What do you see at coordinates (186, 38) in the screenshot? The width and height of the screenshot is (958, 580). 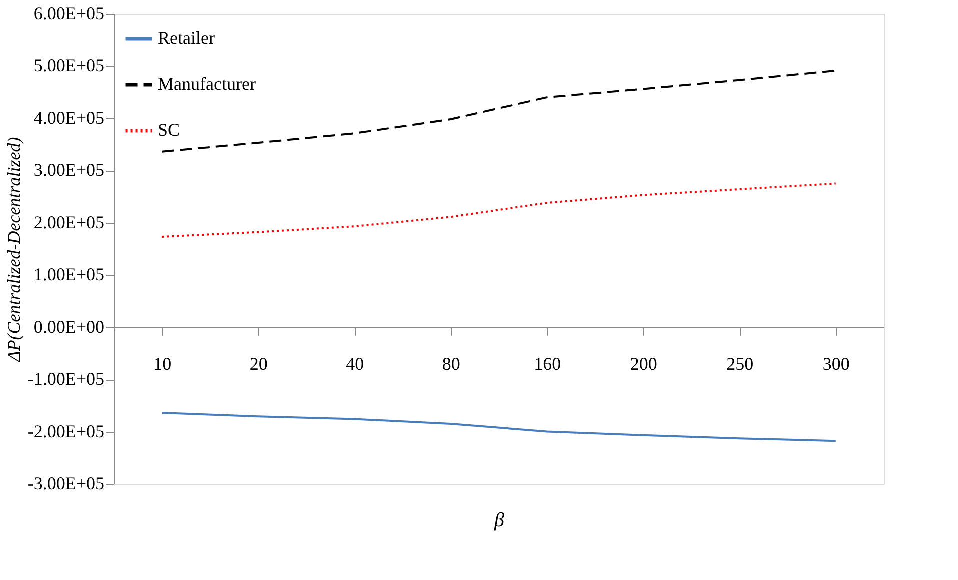 I see `legend-label: Retailer` at bounding box center [186, 38].